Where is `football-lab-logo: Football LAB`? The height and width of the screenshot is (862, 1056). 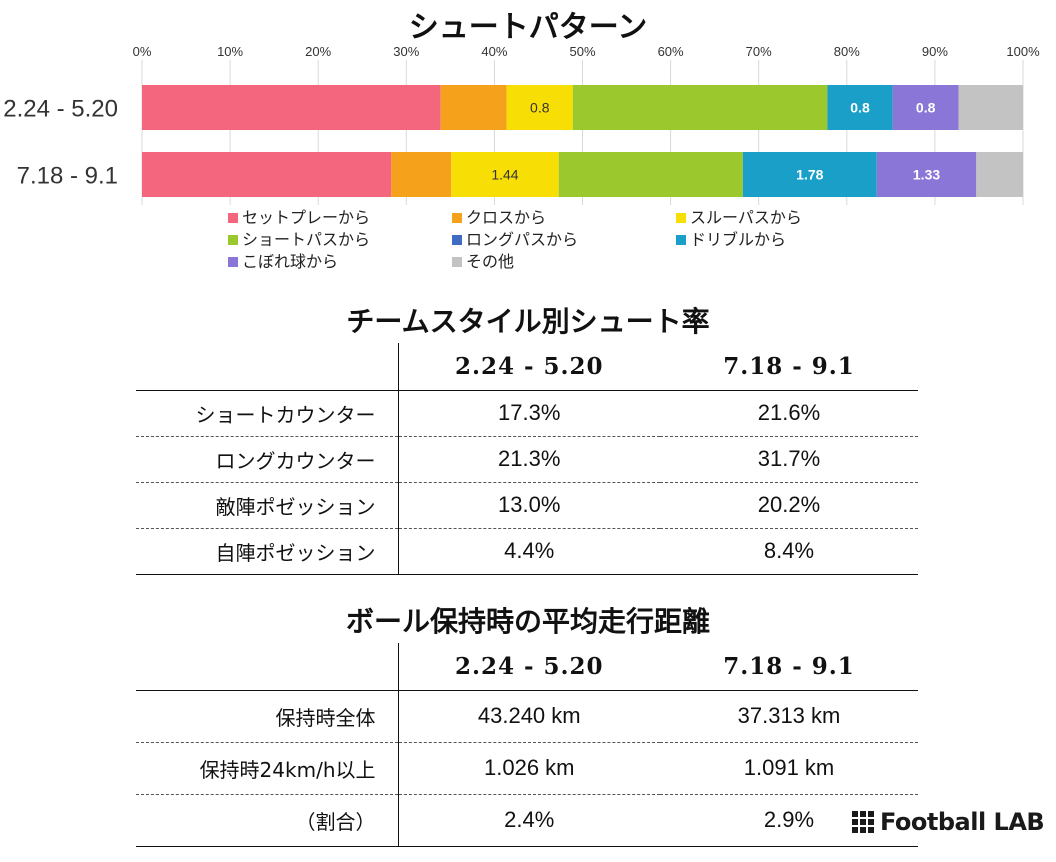 football-lab-logo: Football LAB is located at coordinates (948, 822).